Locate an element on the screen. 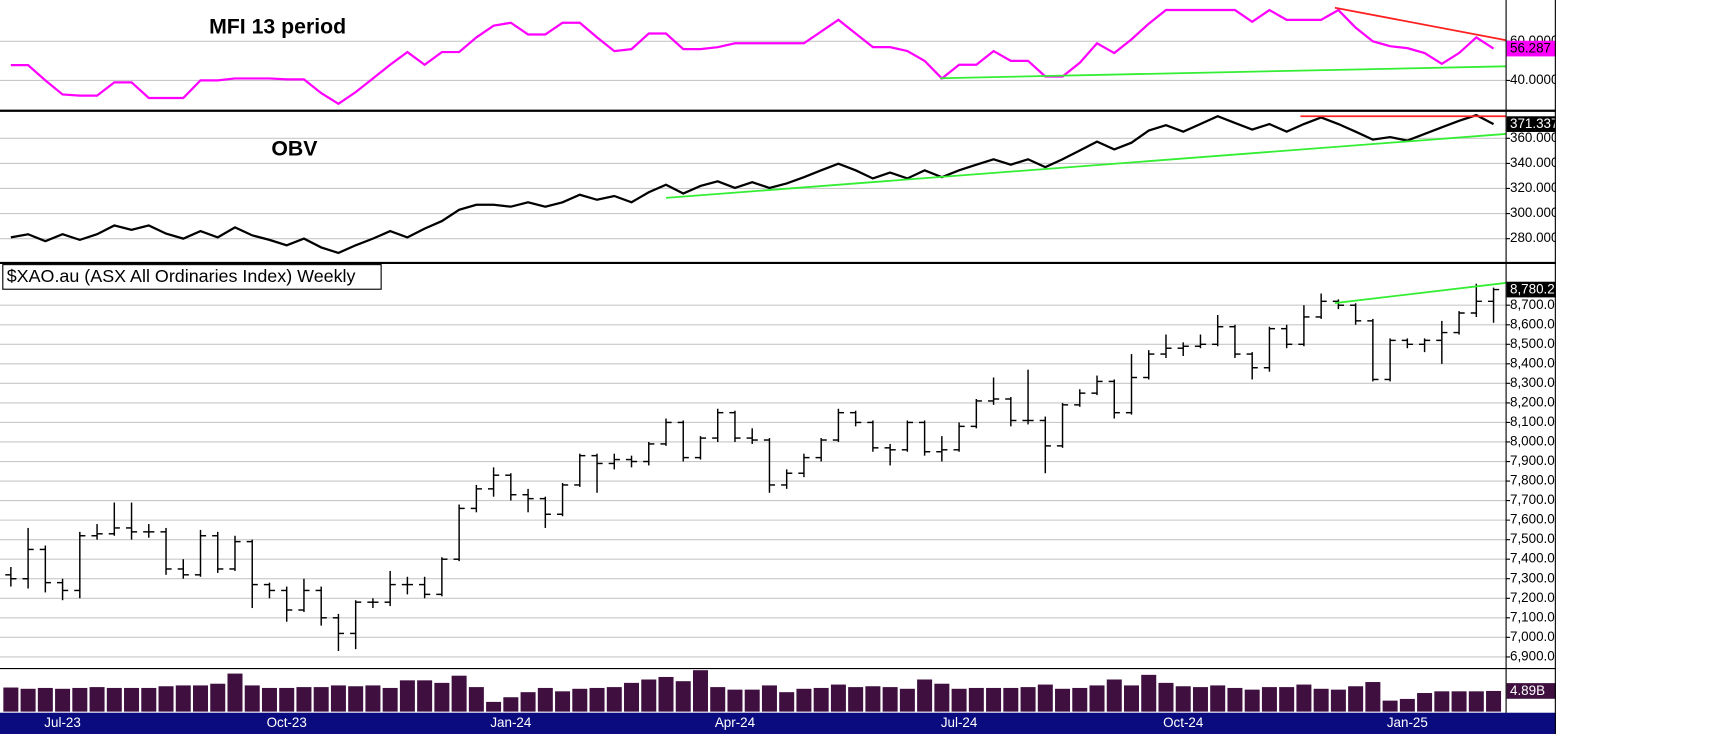 The width and height of the screenshot is (1735, 753). y-tick-label: 7,200.0 is located at coordinates (1532, 597).